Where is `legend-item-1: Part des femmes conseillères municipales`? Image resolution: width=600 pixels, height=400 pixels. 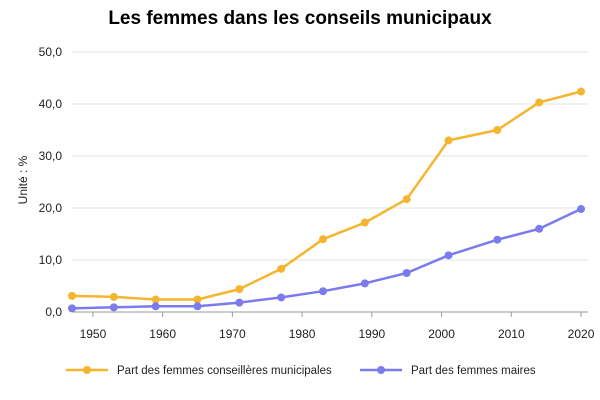 legend-item-1: Part des femmes conseillères municipales is located at coordinates (199, 371).